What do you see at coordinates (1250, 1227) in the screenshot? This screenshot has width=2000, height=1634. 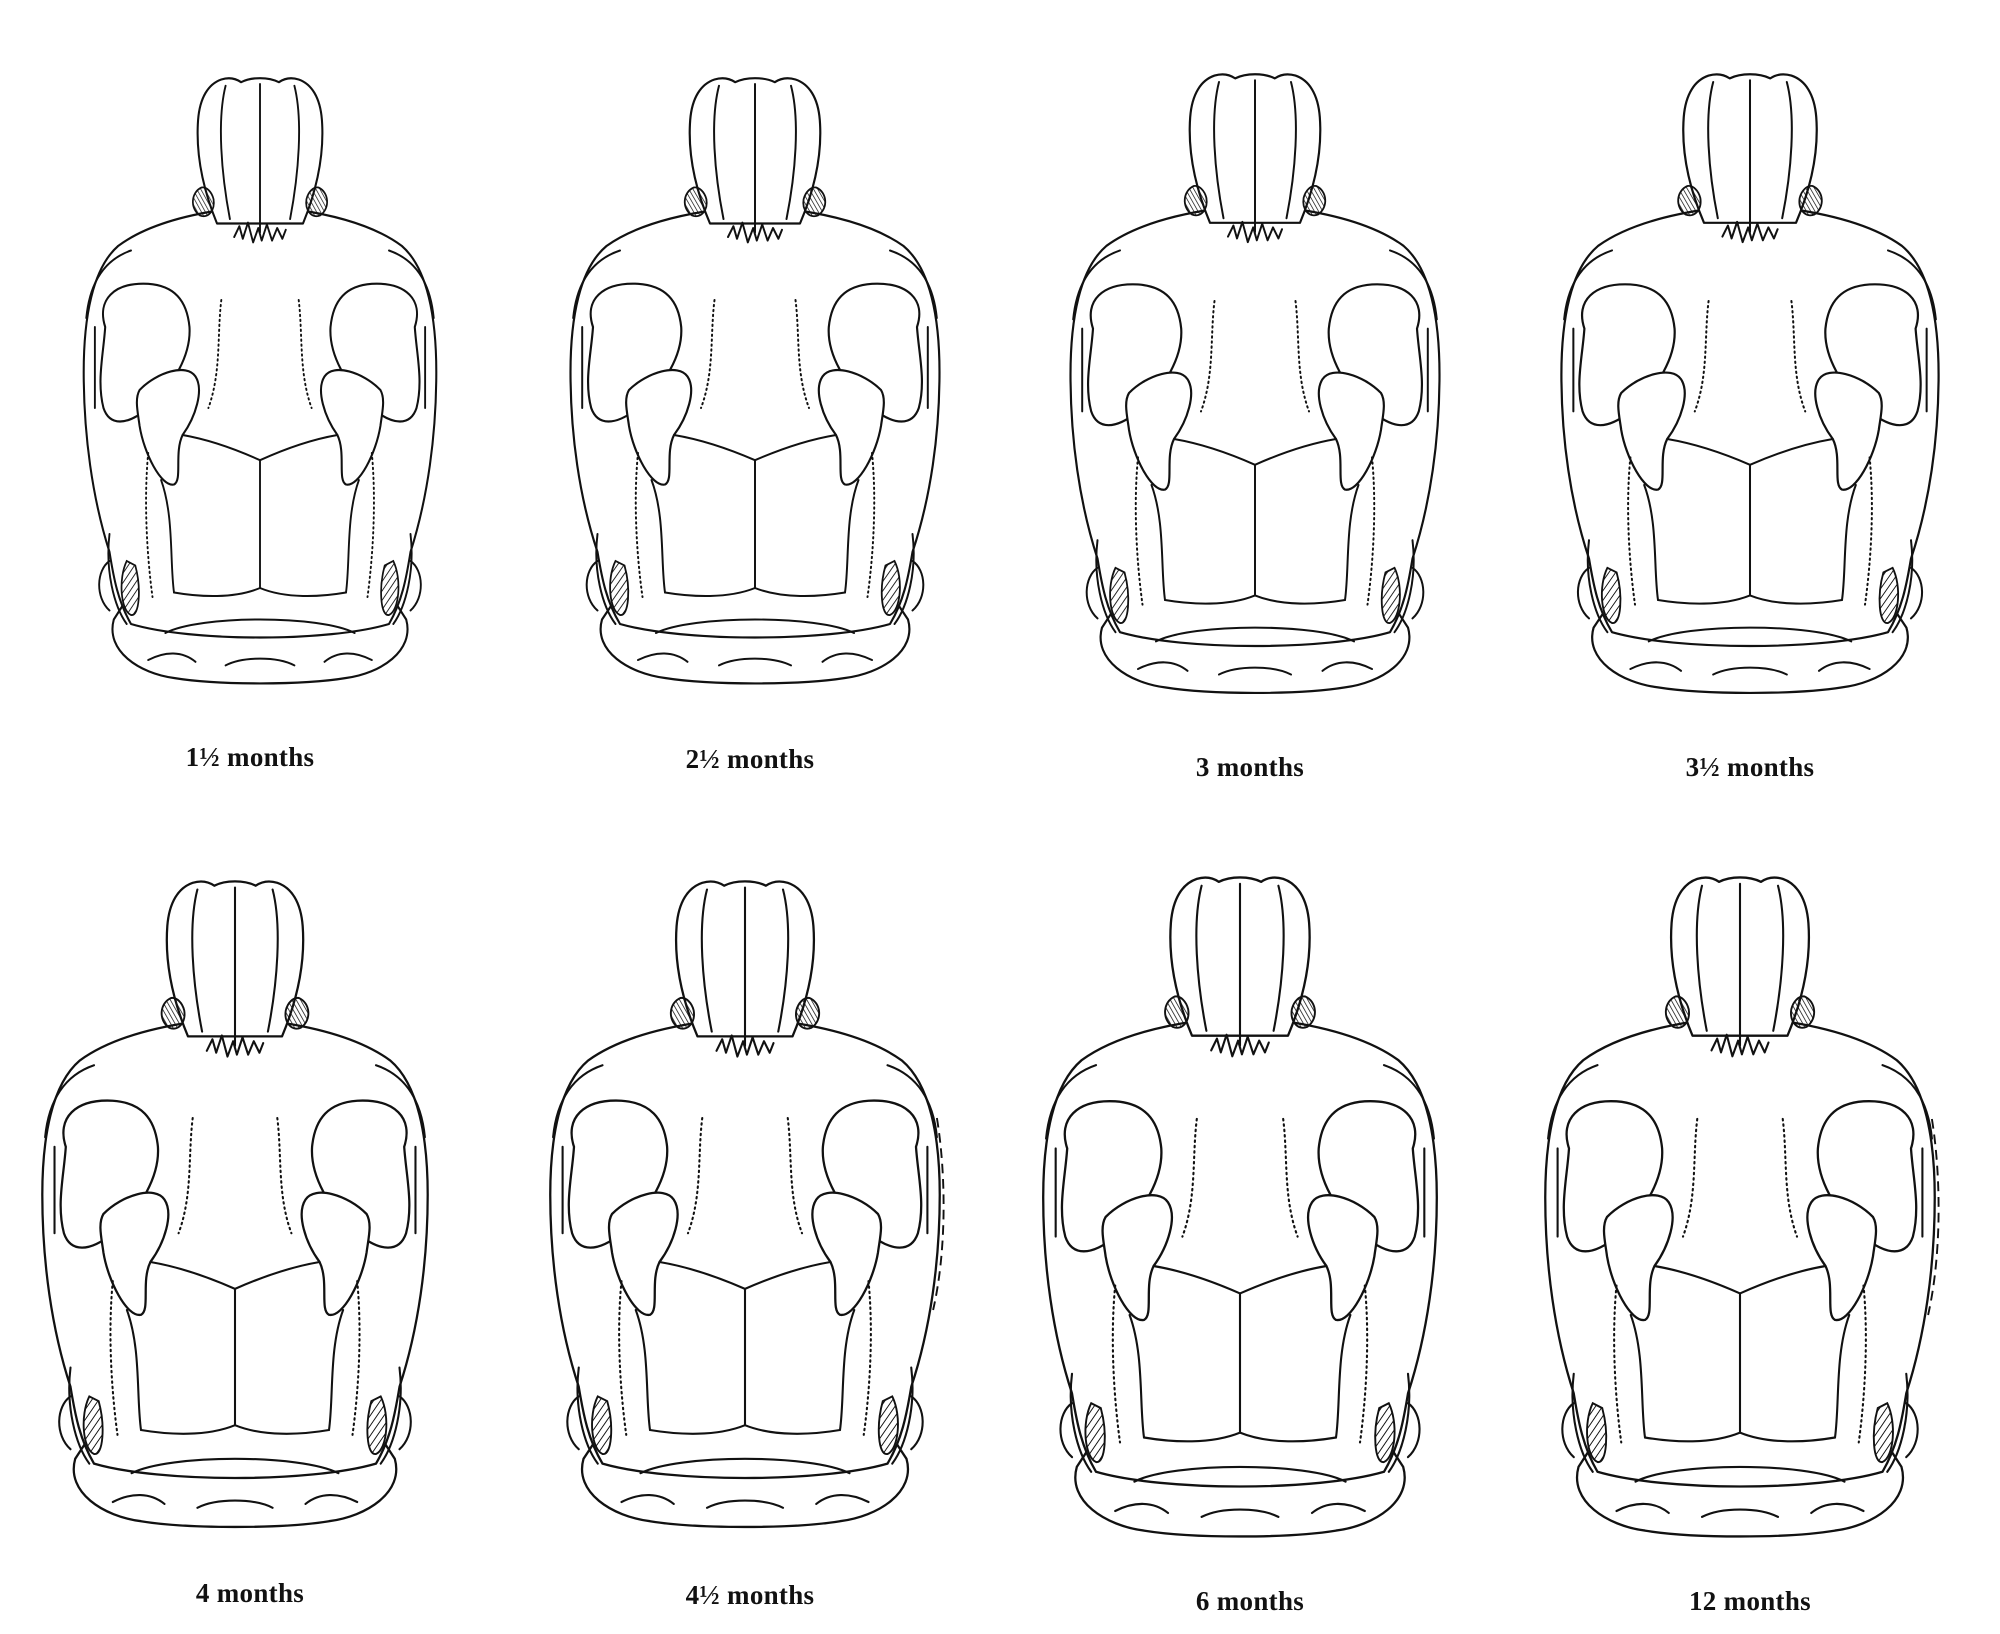 I see `skull-panel: 6 months` at bounding box center [1250, 1227].